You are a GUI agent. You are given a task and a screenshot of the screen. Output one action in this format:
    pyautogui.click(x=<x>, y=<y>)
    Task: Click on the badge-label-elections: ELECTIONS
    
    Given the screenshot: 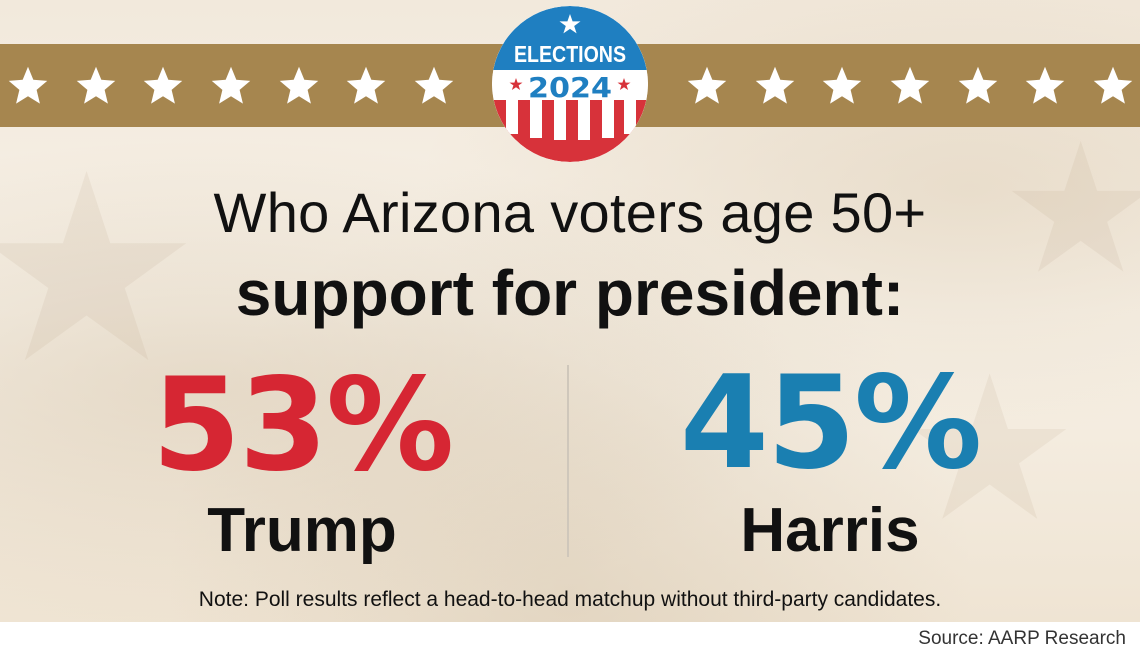 What is the action you would take?
    pyautogui.click(x=570, y=54)
    